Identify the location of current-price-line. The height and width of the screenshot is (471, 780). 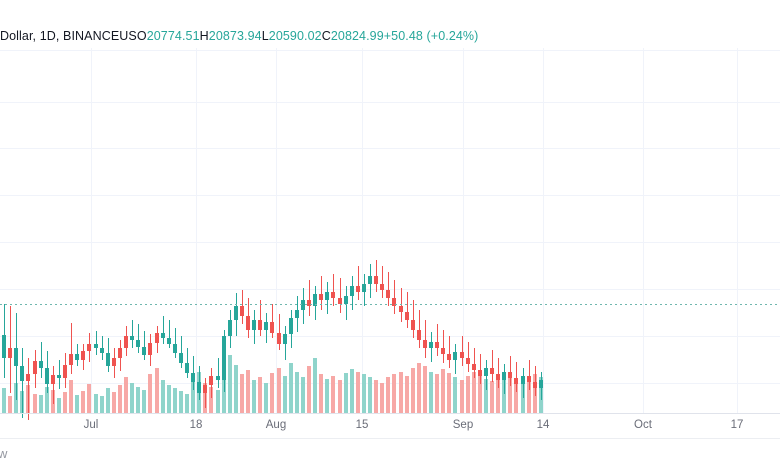
(390, 304).